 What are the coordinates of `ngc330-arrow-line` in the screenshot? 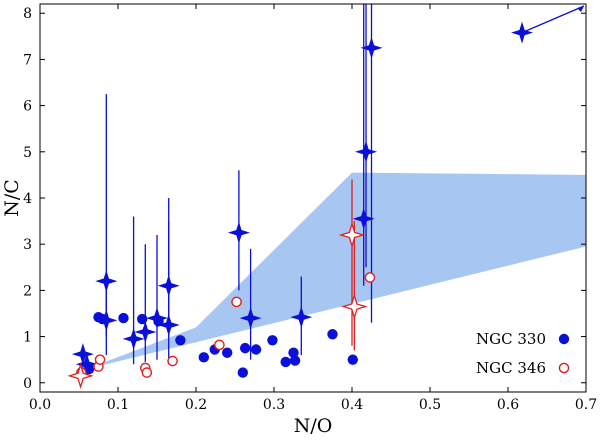 It's located at (553, 19).